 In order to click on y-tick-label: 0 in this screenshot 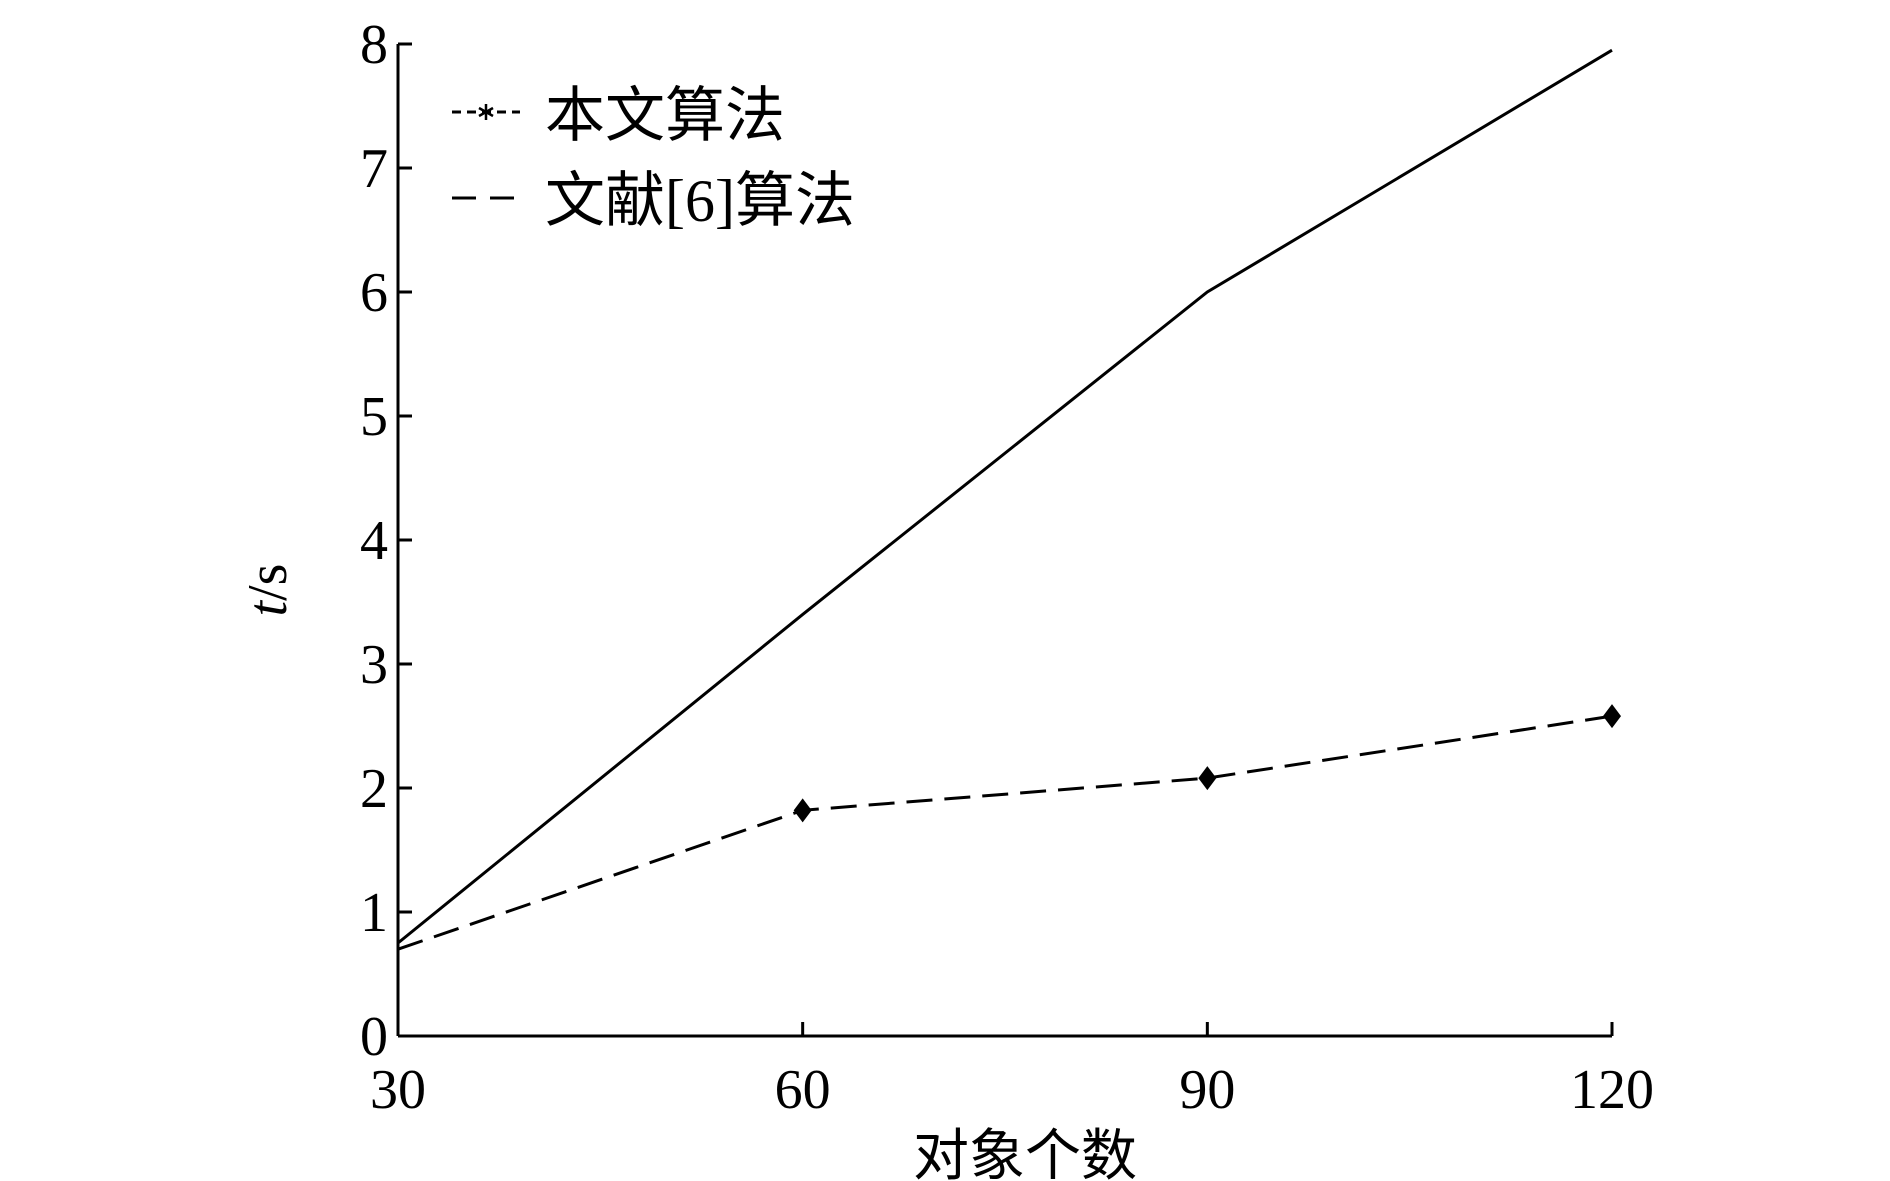, I will do `click(374, 1037)`.